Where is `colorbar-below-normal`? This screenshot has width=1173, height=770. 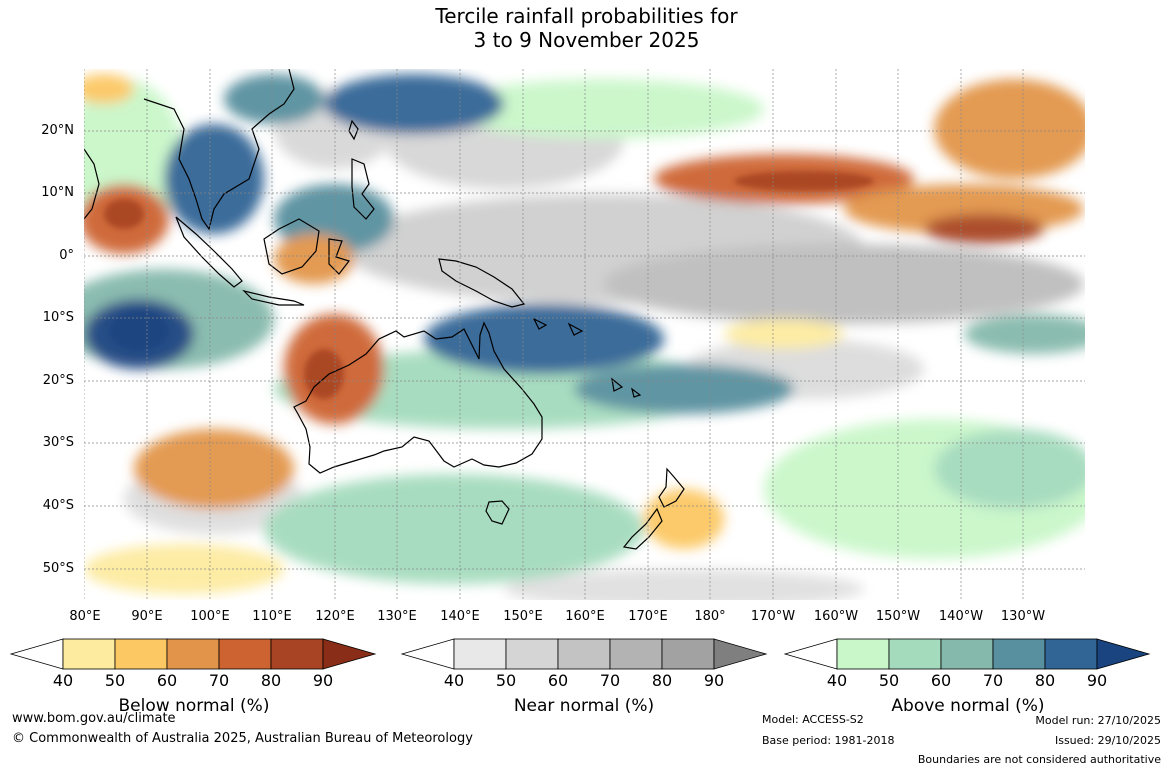 colorbar-below-normal is located at coordinates (193, 654).